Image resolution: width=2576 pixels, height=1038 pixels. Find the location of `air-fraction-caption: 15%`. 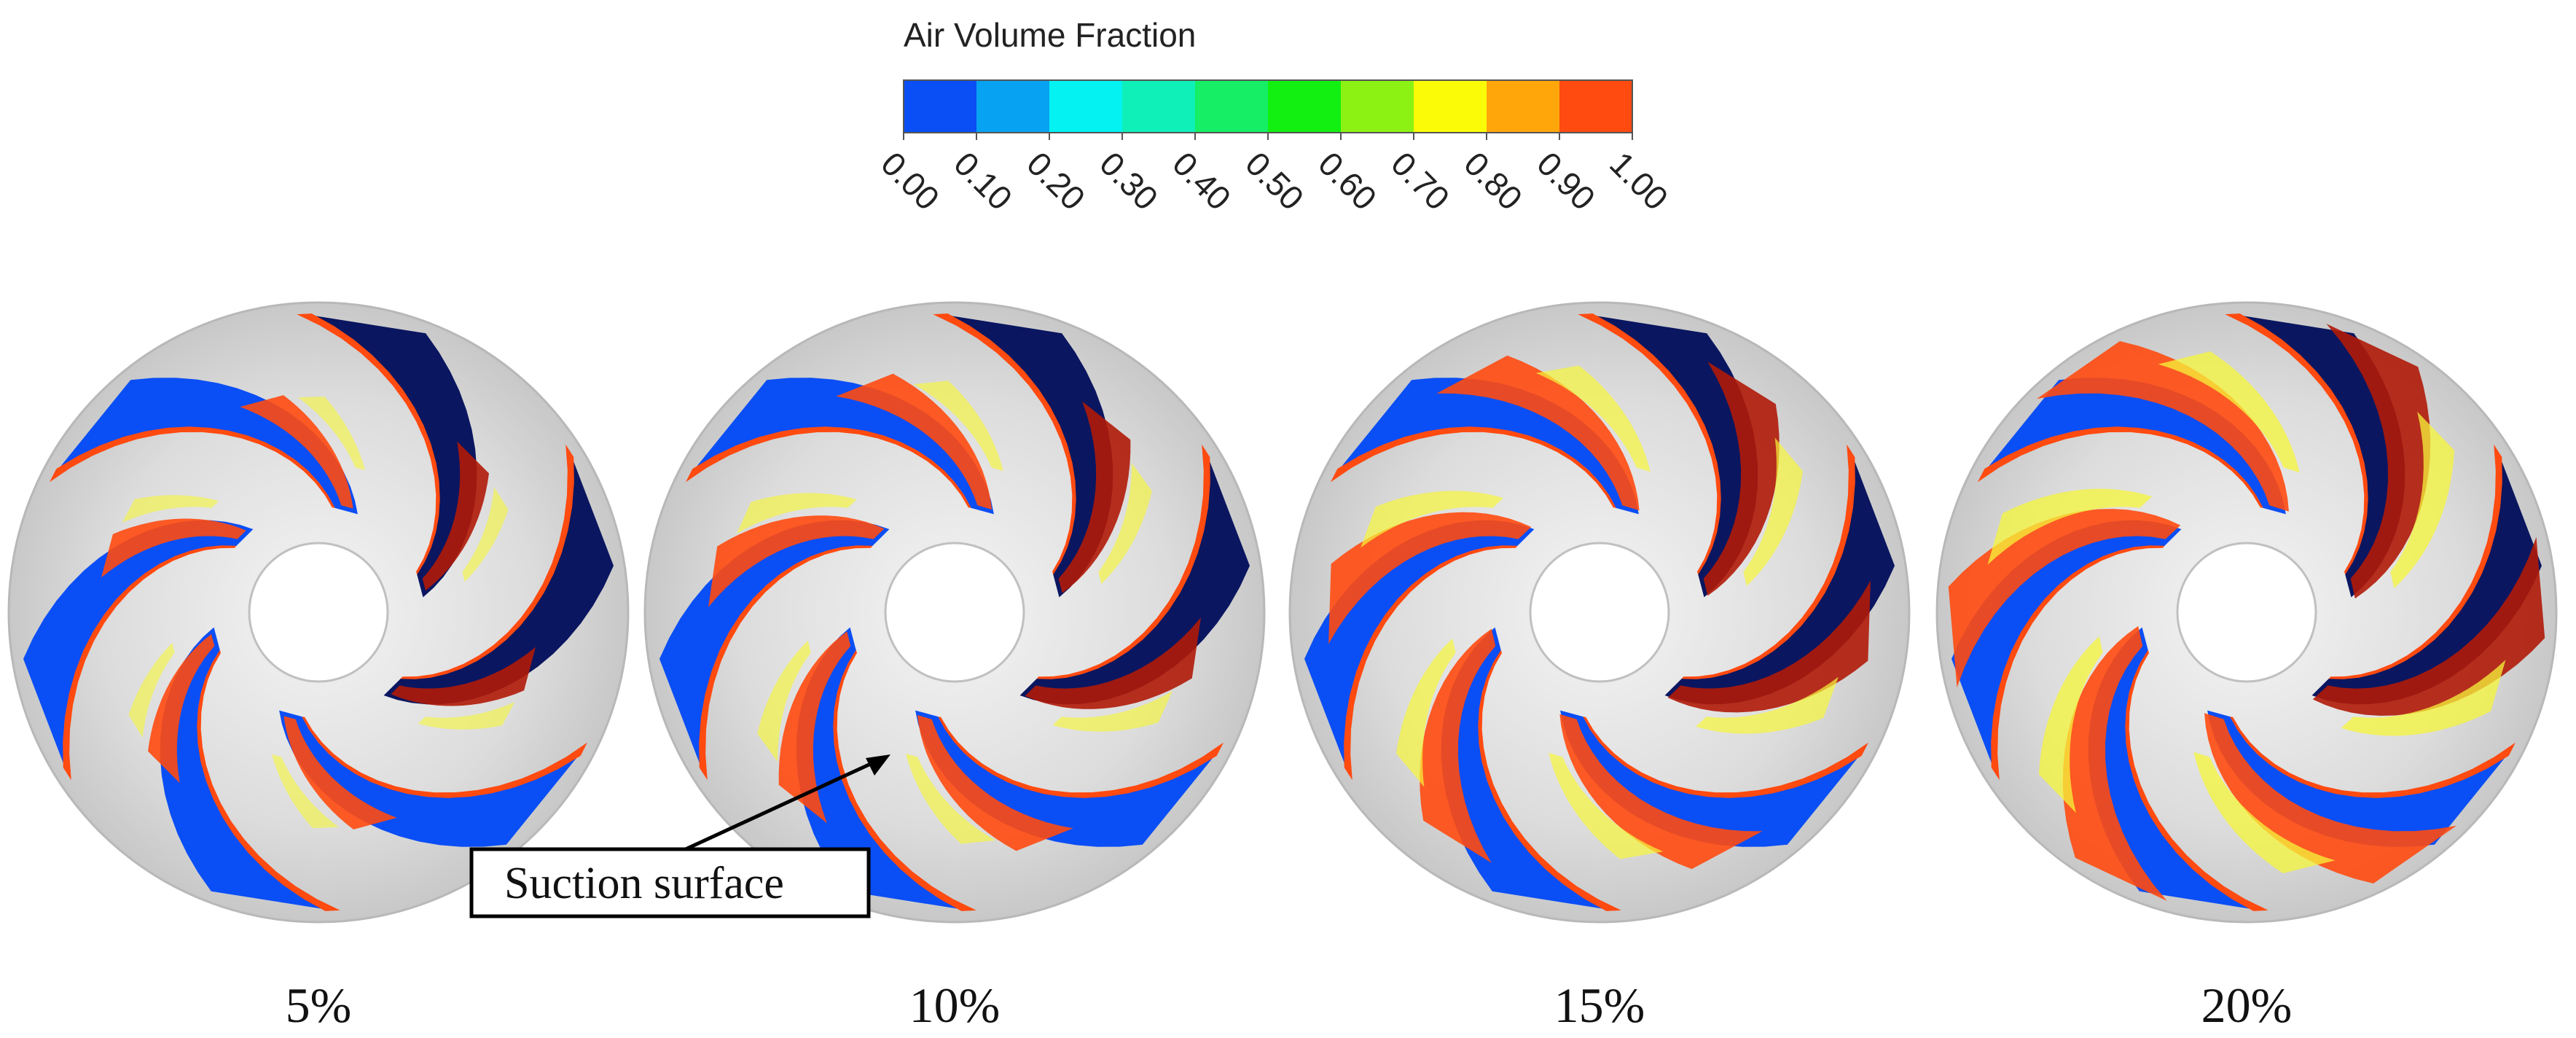

air-fraction-caption: 15% is located at coordinates (1599, 1005).